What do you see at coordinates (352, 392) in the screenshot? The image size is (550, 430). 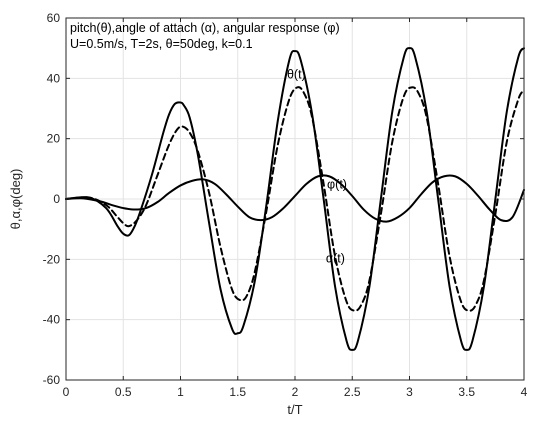 I see `x-tick-label: 2.5` at bounding box center [352, 392].